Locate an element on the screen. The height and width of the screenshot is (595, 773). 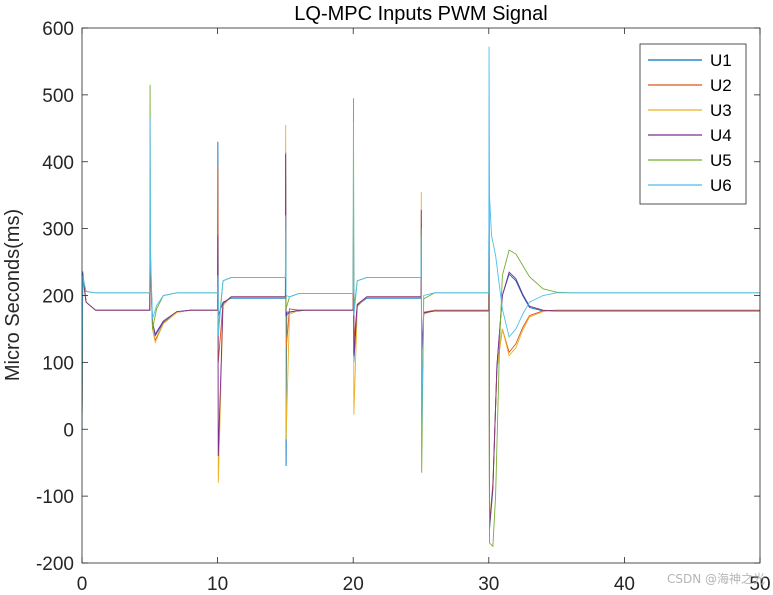
y-tick-label: 100 is located at coordinates (58, 363).